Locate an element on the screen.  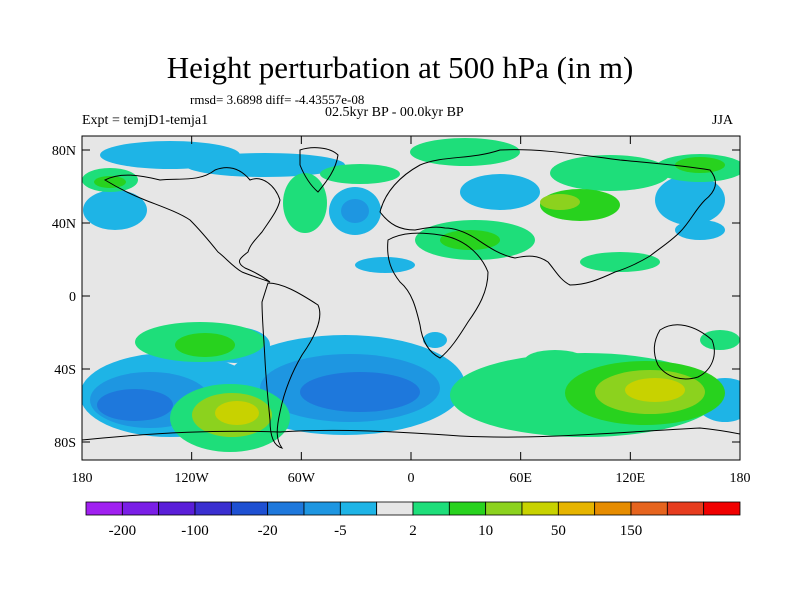
colorbar: -200 -100 -20 -5 2 10 50 150 is located at coordinates (413, 520).